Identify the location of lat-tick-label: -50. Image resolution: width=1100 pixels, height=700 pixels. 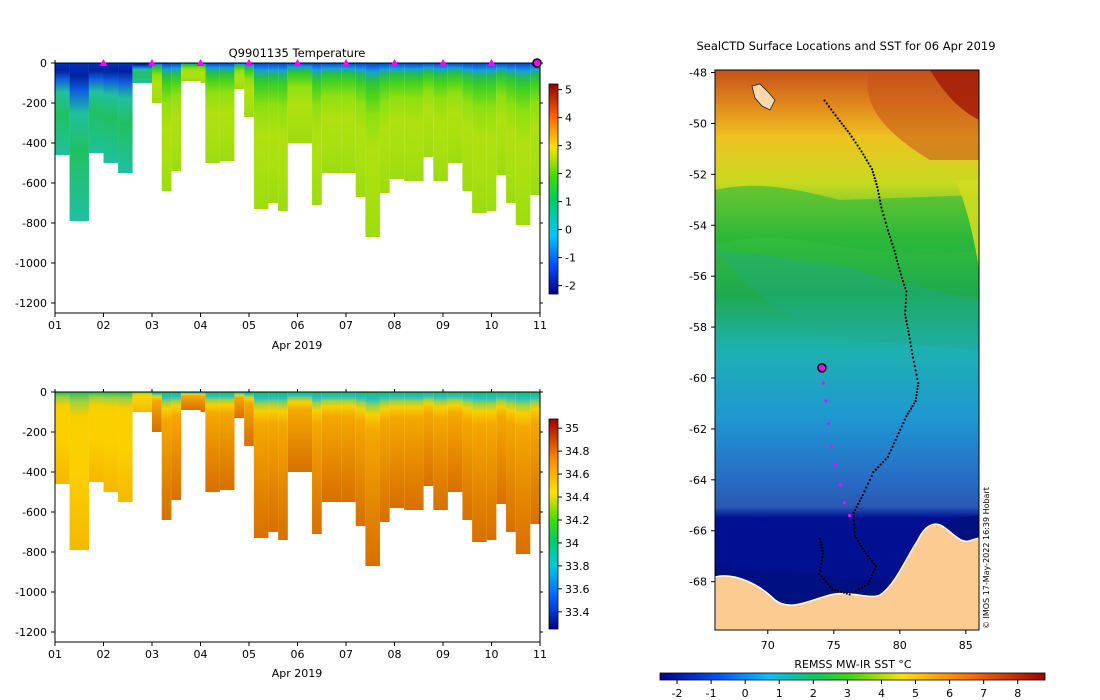
(698, 123).